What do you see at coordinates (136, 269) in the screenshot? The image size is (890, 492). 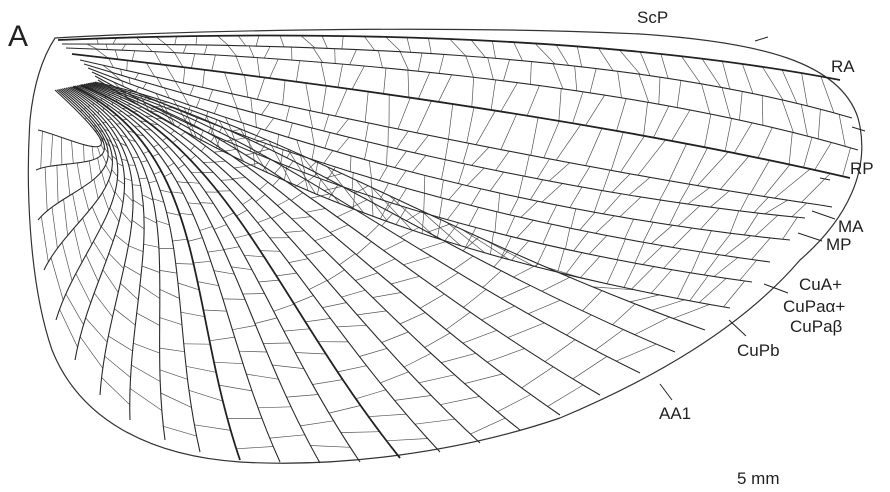 I see `longitudinal-vein` at bounding box center [136, 269].